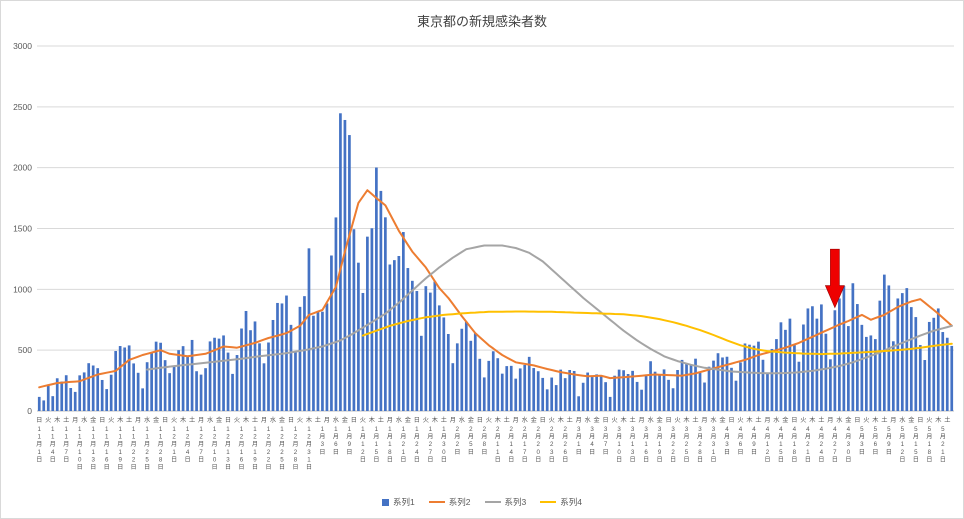 This screenshot has height=519, width=964. Describe the element at coordinates (398, 502) in the screenshot. I see `legend-item-1: 系列1` at that location.